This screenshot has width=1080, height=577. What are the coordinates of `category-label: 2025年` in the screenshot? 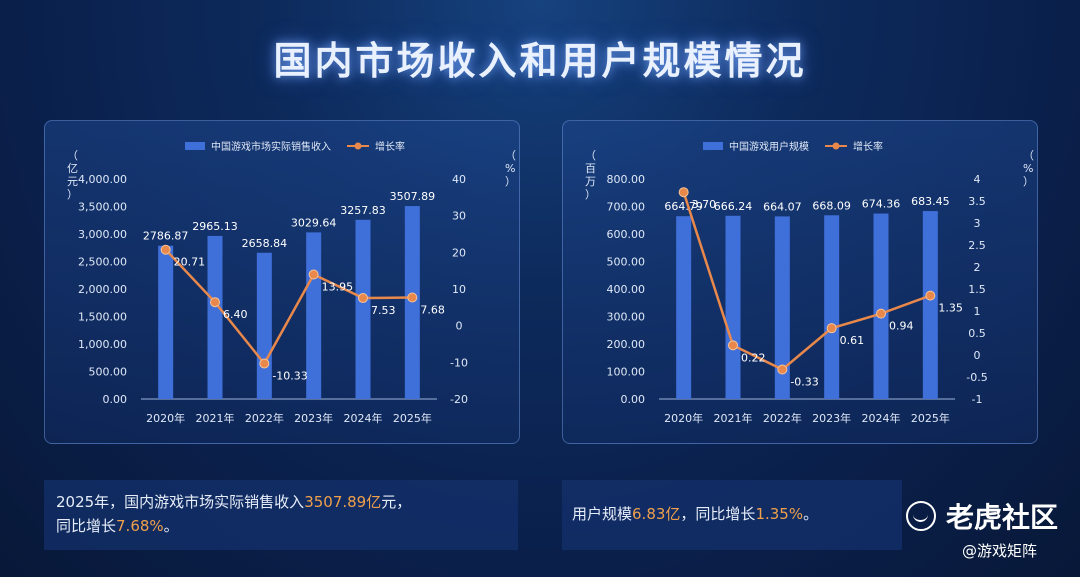 It's located at (412, 418).